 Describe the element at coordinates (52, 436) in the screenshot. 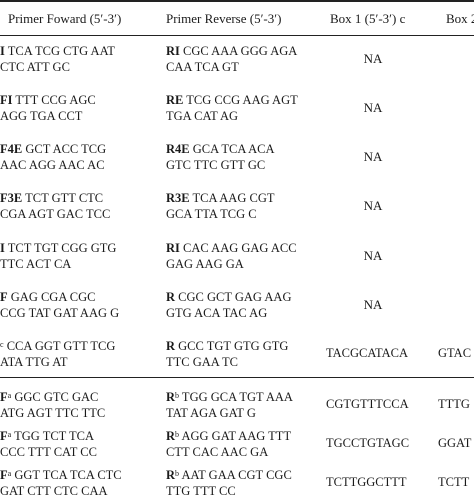

I see `primer-forward-seq-line1: TGG TCT TCA` at that location.